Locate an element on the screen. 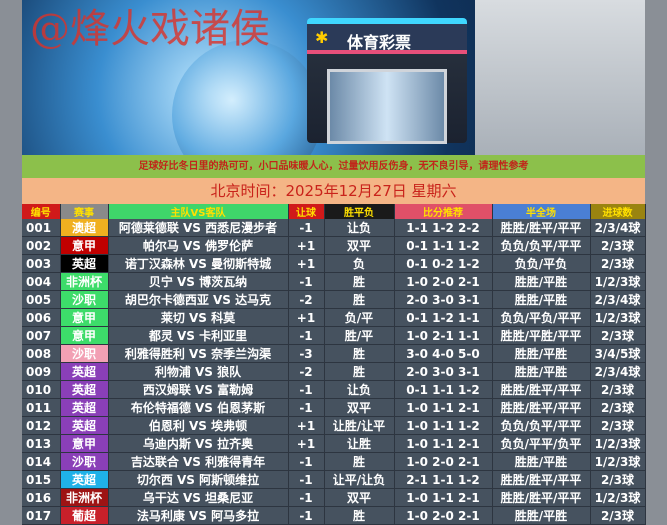 The image size is (667, 525). match-number: 016 is located at coordinates (41, 497).